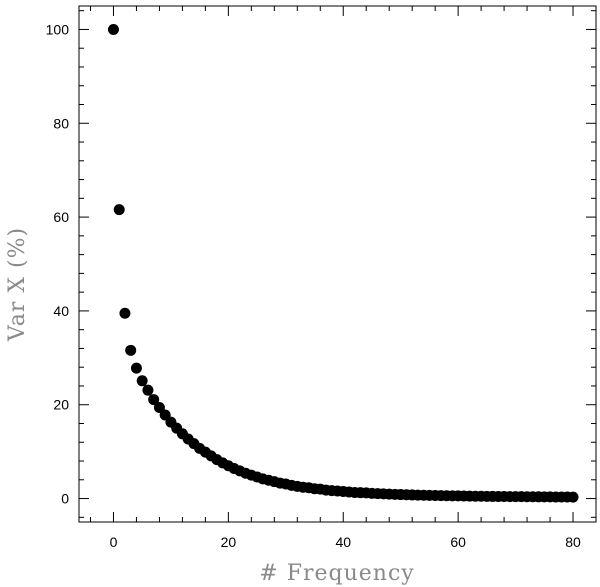 This screenshot has width=600, height=587. What do you see at coordinates (114, 542) in the screenshot?
I see `x-tick-label: 0` at bounding box center [114, 542].